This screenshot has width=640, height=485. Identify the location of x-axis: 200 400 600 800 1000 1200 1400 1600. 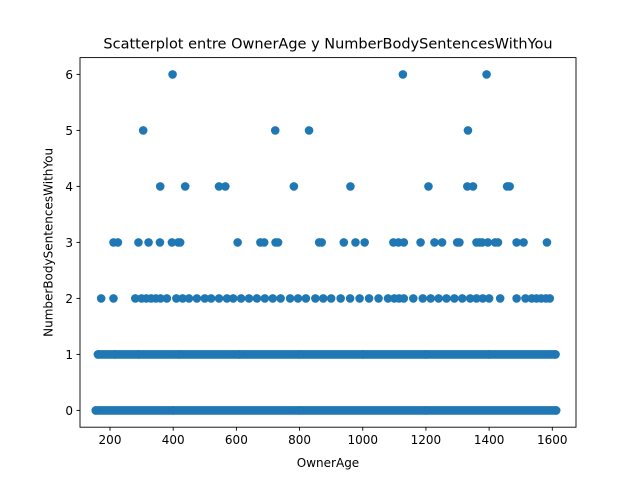
(333, 437).